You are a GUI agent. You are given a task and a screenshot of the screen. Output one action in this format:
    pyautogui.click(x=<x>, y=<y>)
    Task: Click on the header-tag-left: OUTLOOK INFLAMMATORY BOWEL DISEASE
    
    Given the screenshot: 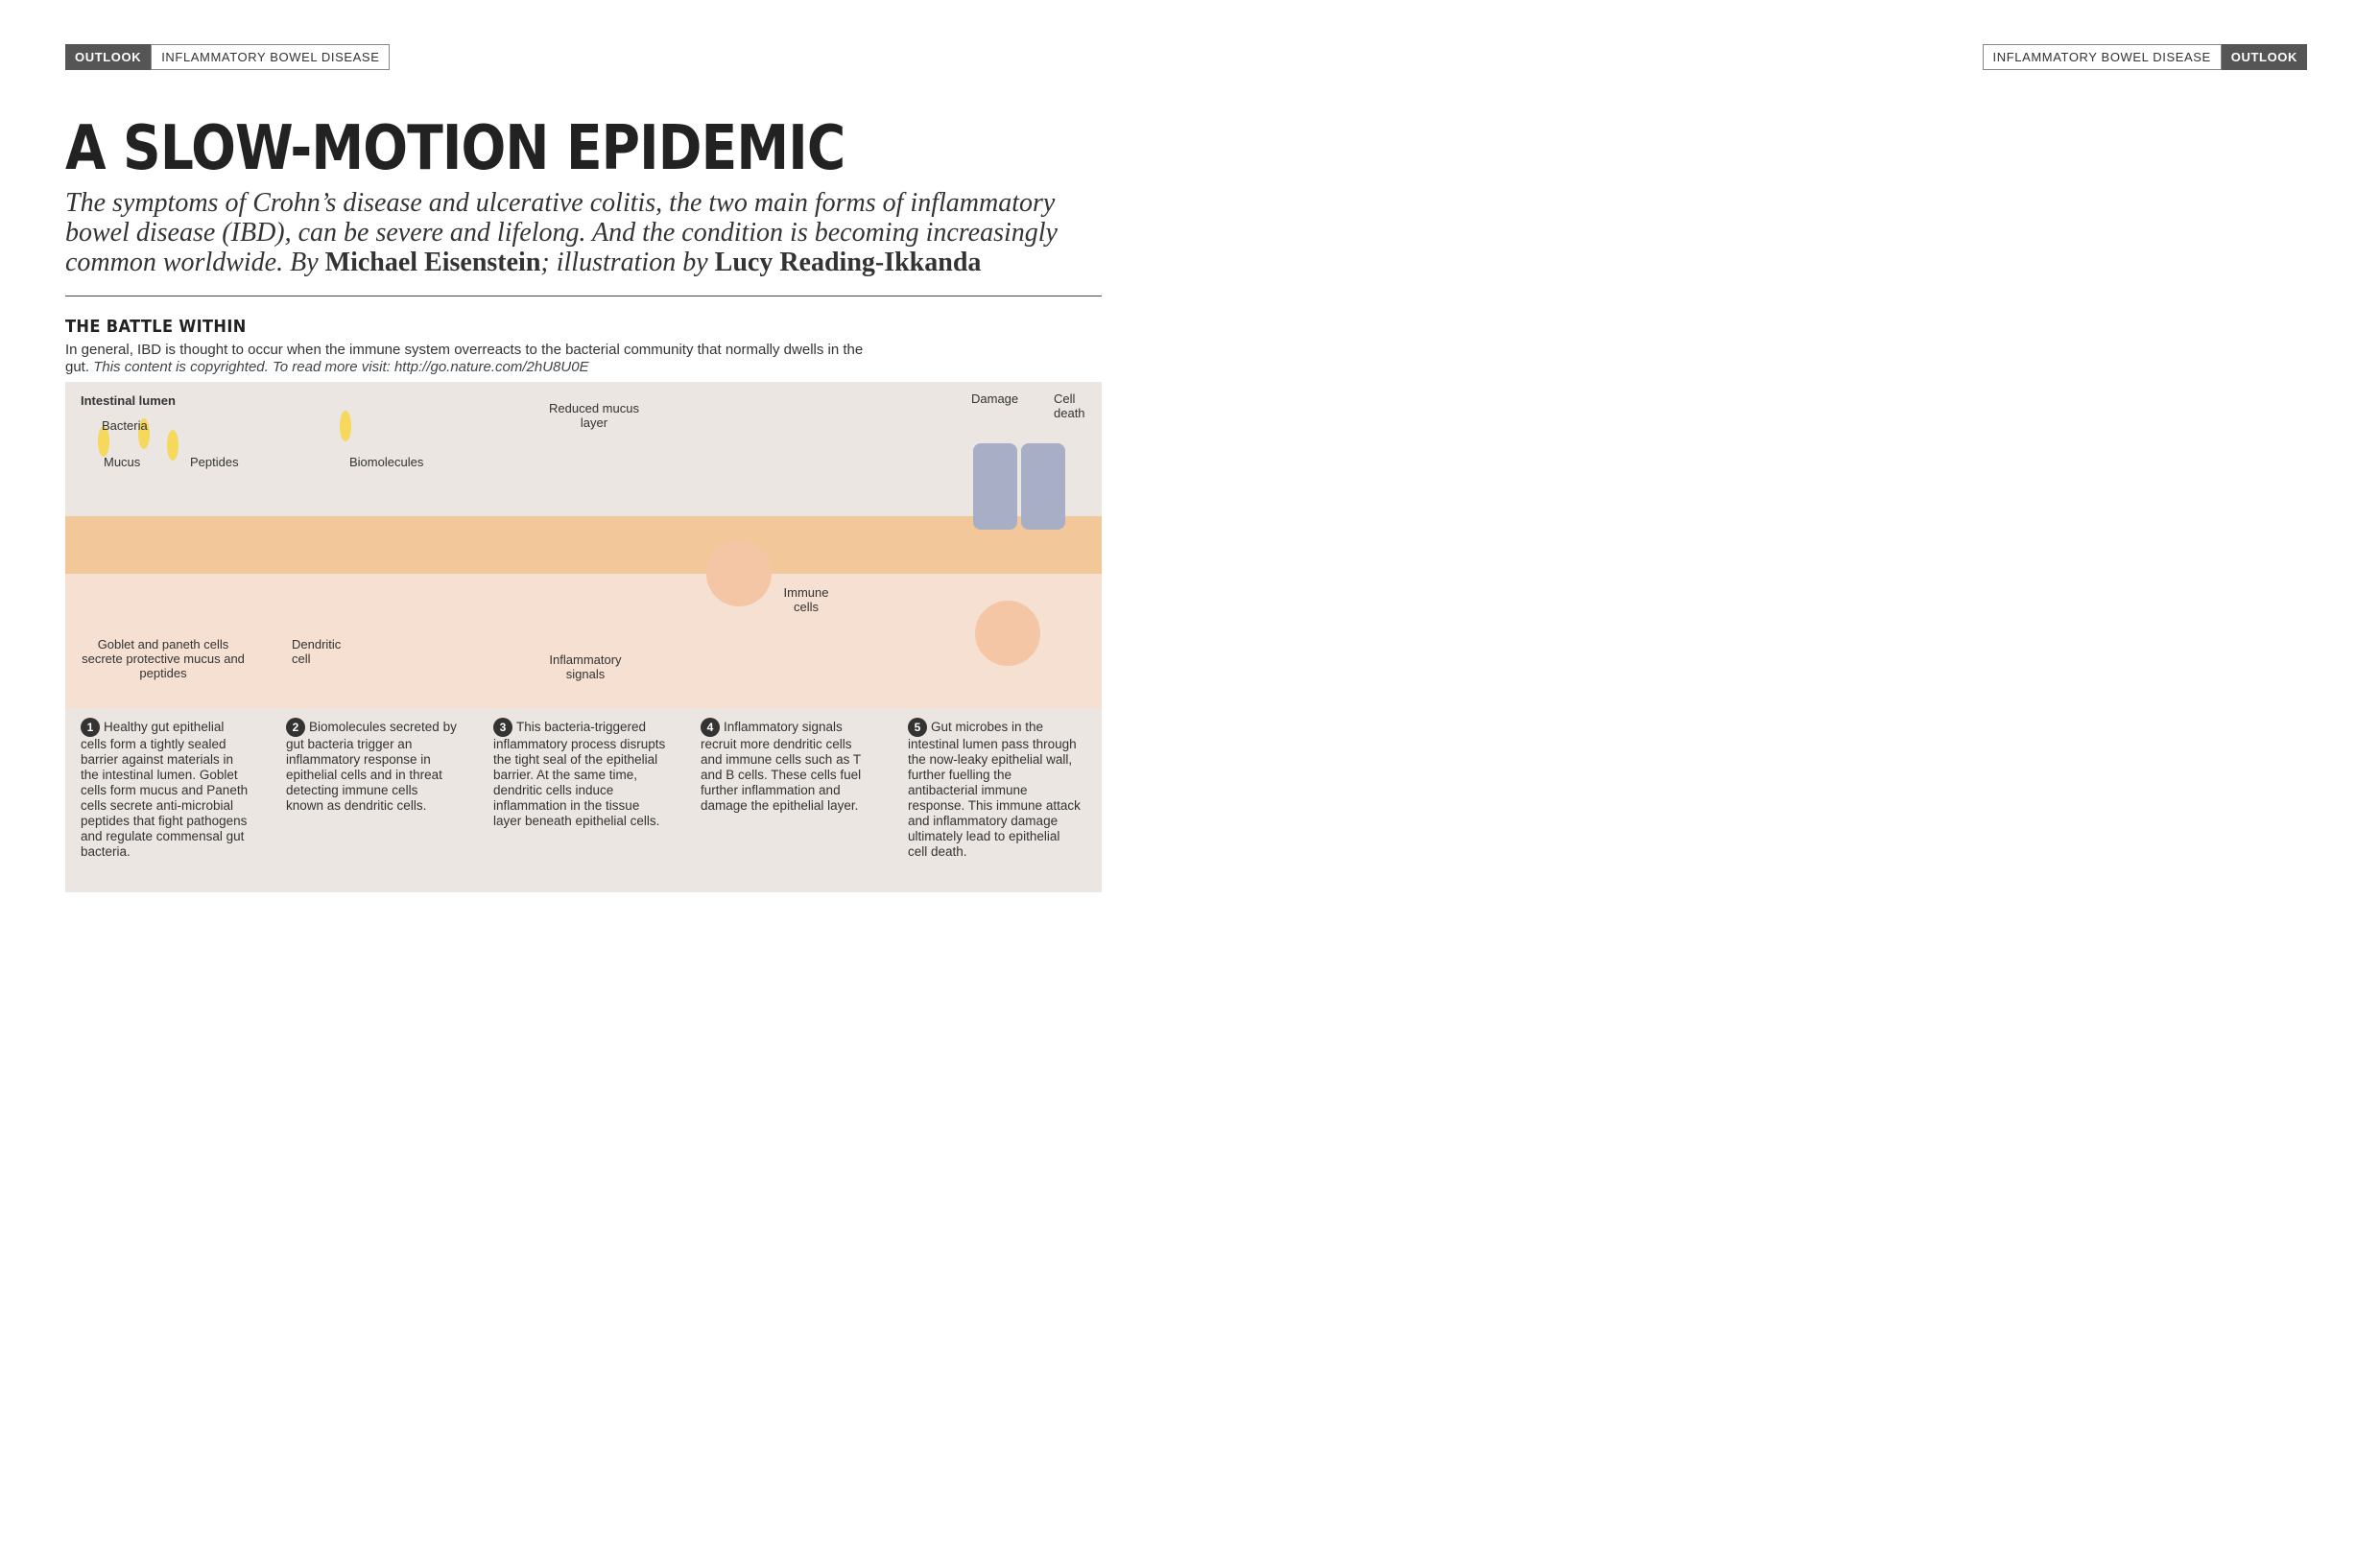 What is the action you would take?
    pyautogui.click(x=228, y=57)
    